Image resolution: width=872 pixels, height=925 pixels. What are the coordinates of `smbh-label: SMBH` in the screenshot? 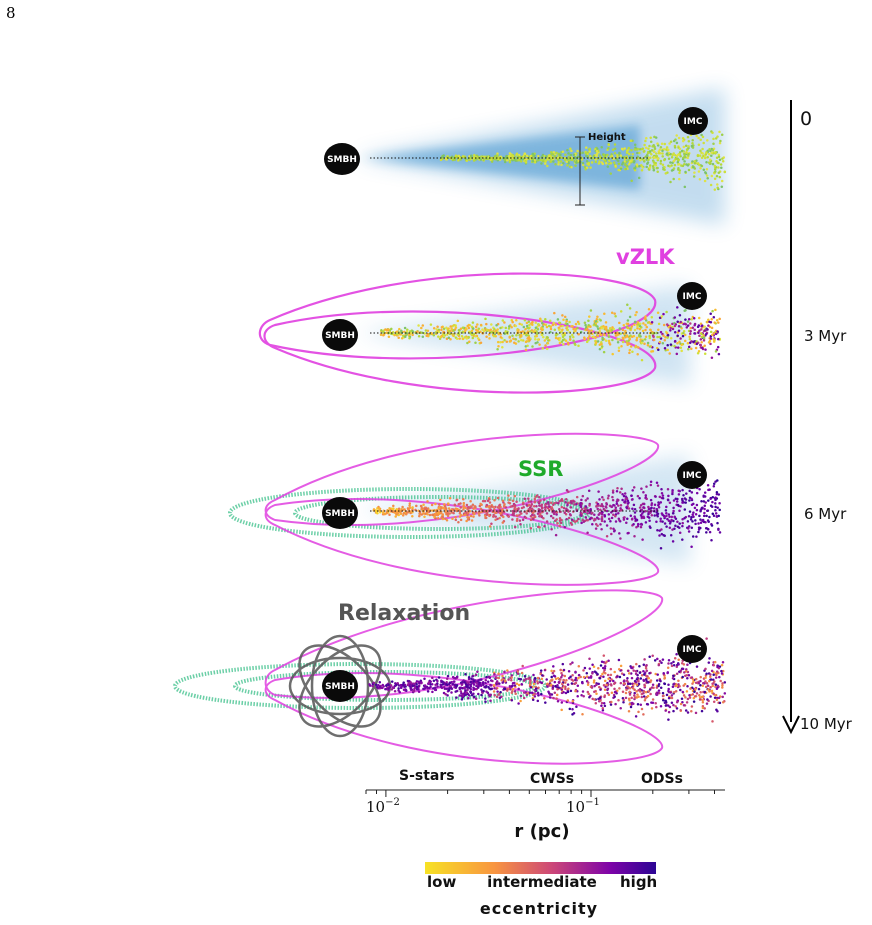 It's located at (342, 160).